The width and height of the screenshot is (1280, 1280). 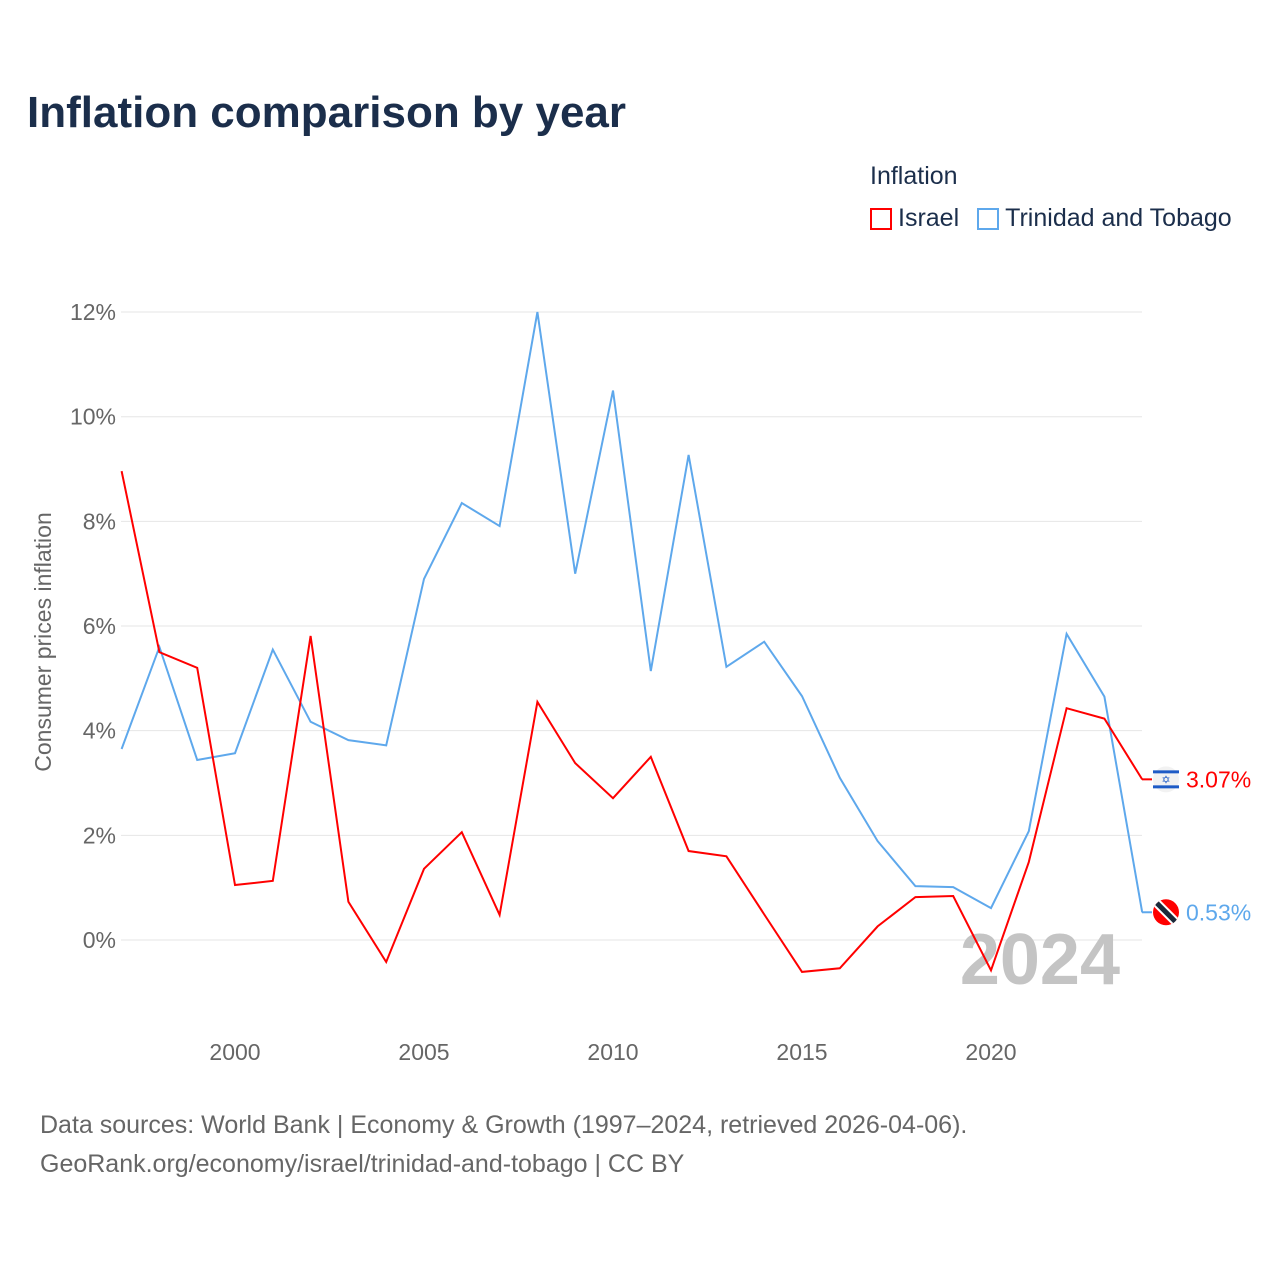 I want to click on year-watermark: 2024, so click(x=1040, y=960).